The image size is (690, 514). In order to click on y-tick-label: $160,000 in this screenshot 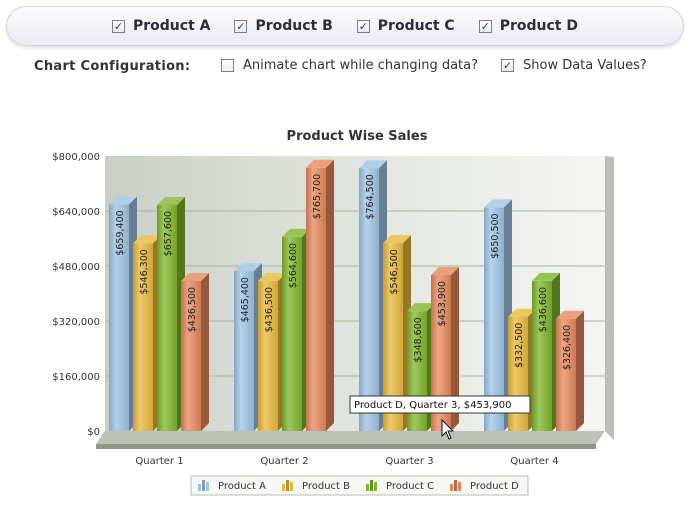, I will do `click(76, 377)`.